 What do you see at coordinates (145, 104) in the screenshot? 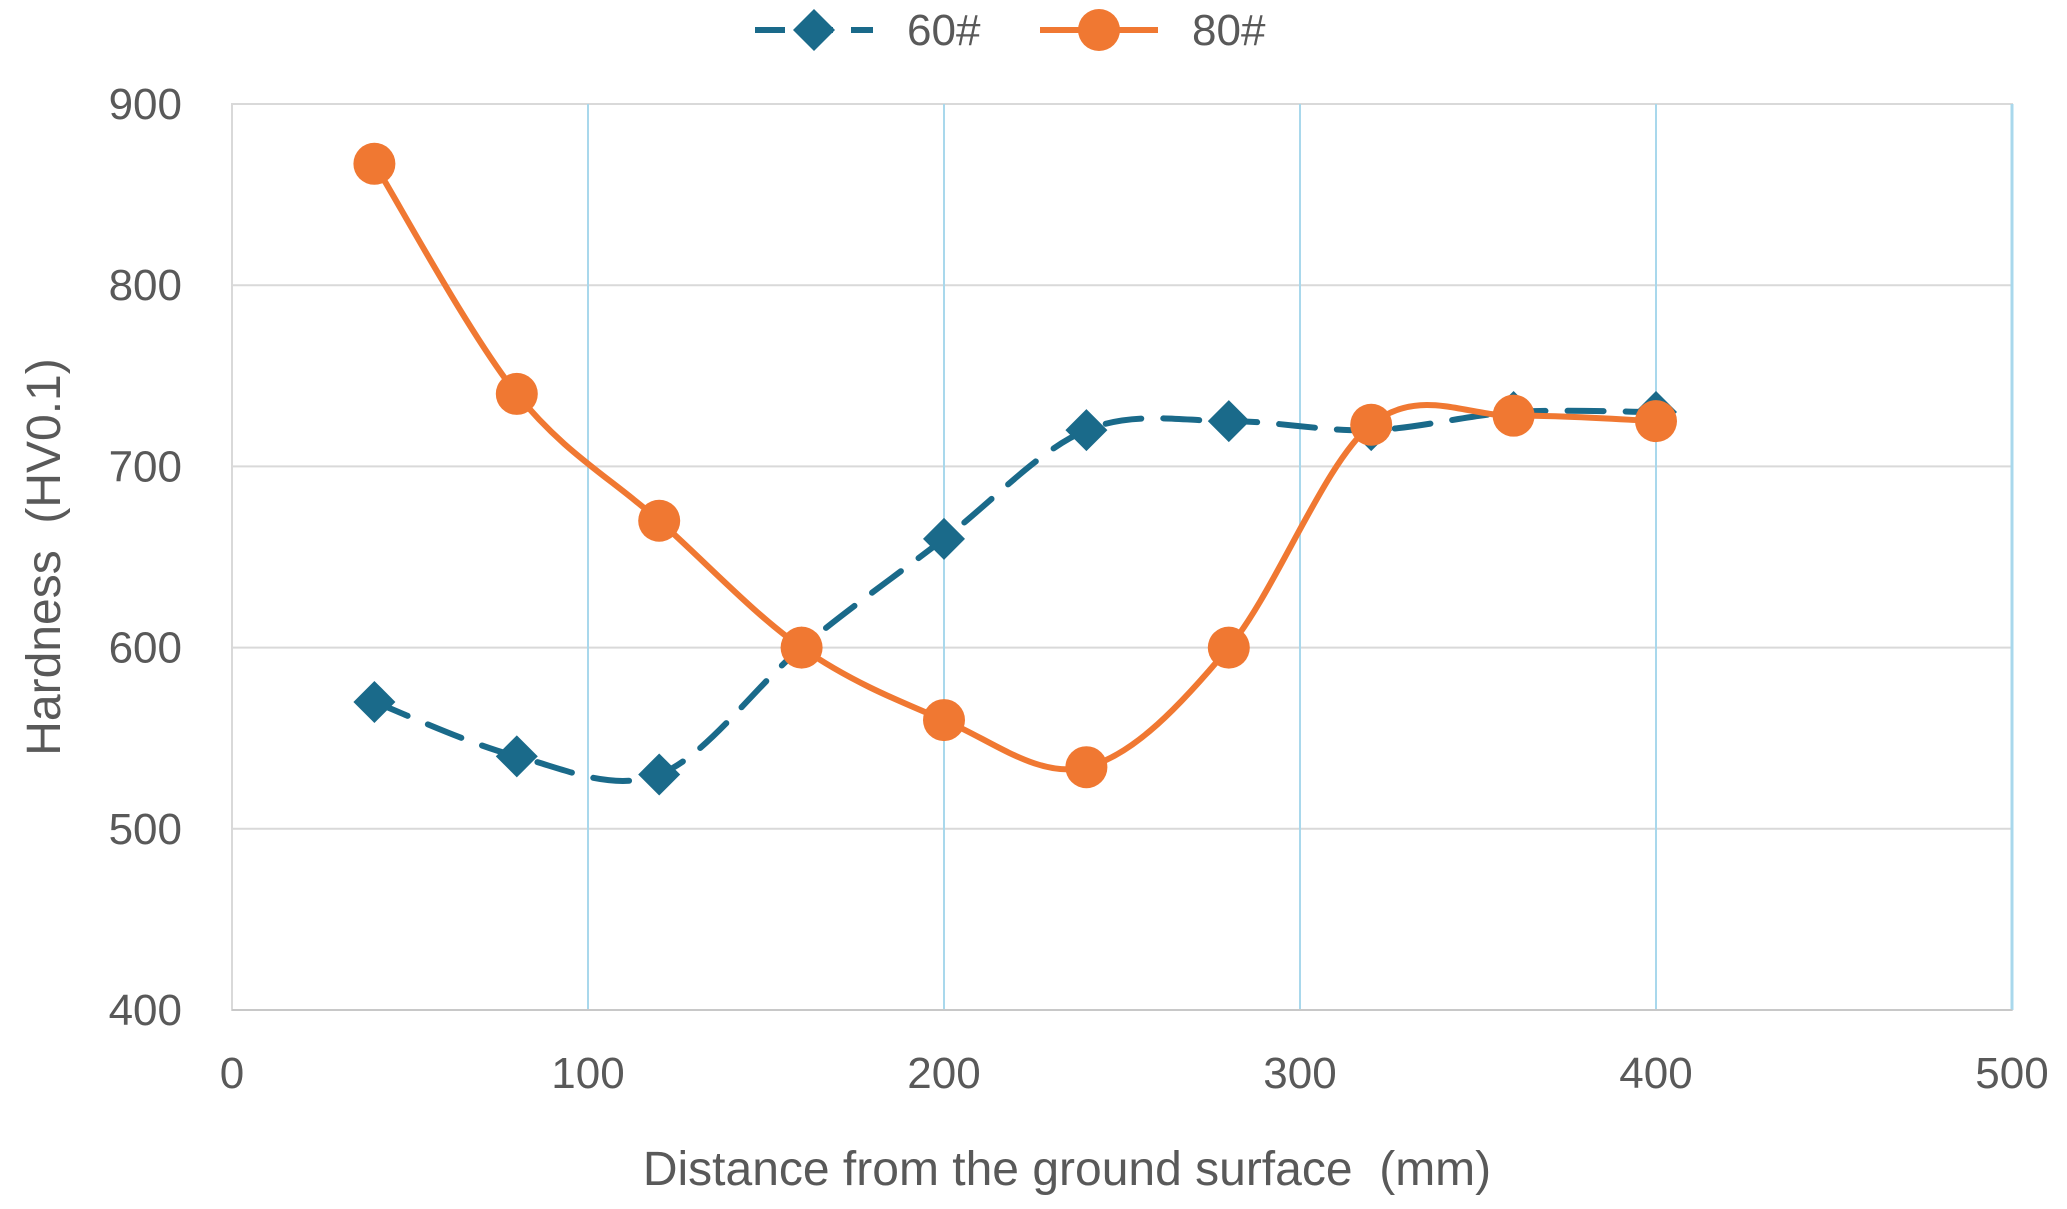
I see `y-tick-label-900: 900` at bounding box center [145, 104].